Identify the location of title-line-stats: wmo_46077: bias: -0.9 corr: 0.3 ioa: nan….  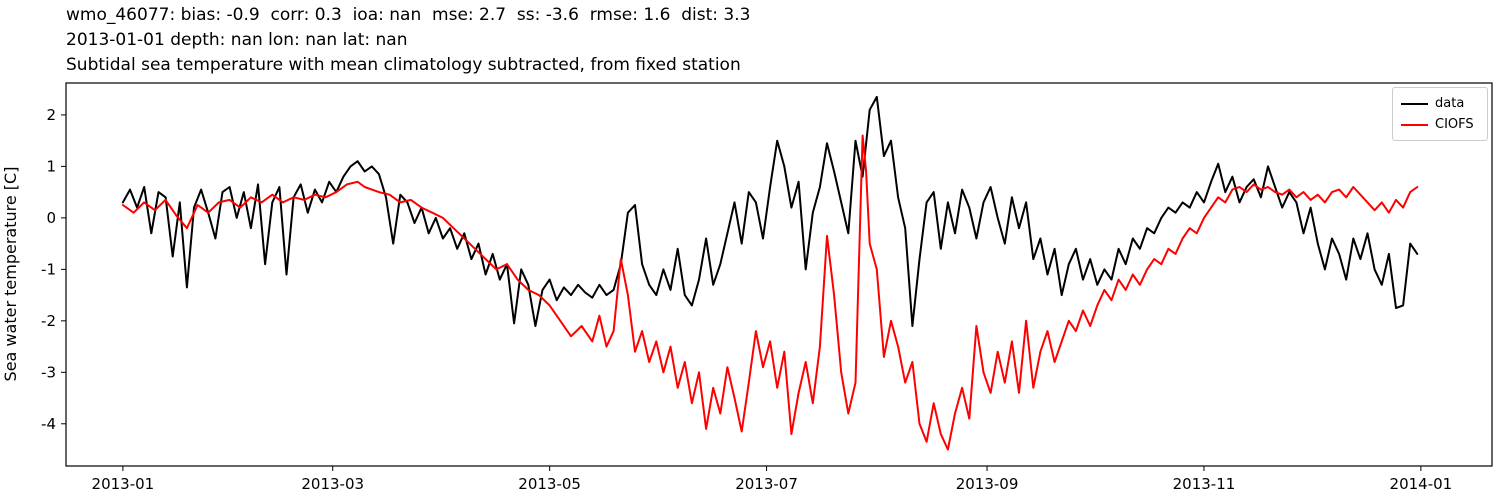
(408, 15).